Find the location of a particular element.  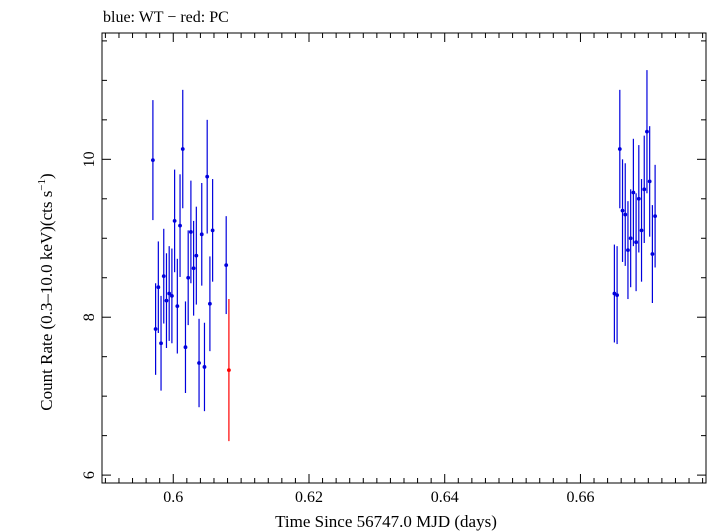

series-pc is located at coordinates (229, 370).